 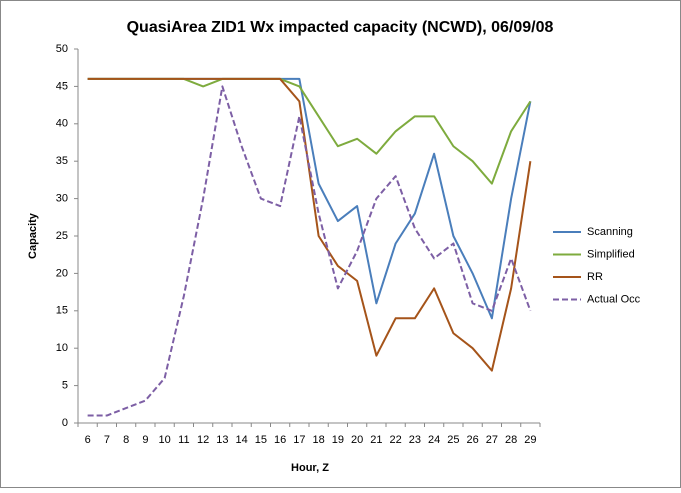 I want to click on x-tick-label: 12, so click(x=203, y=440).